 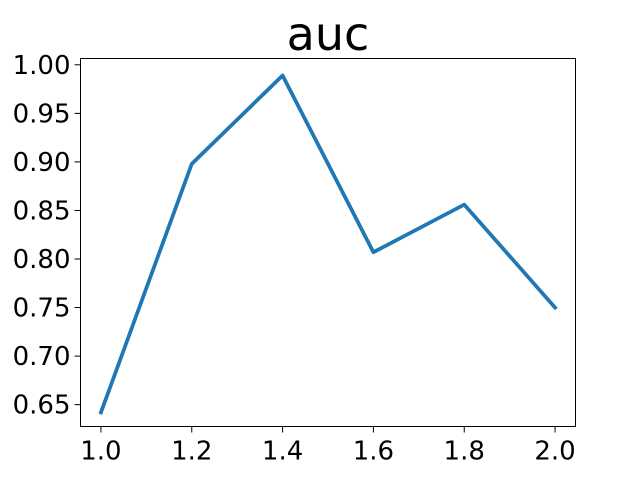 I want to click on x-tick-label: 1.2, so click(x=191, y=452).